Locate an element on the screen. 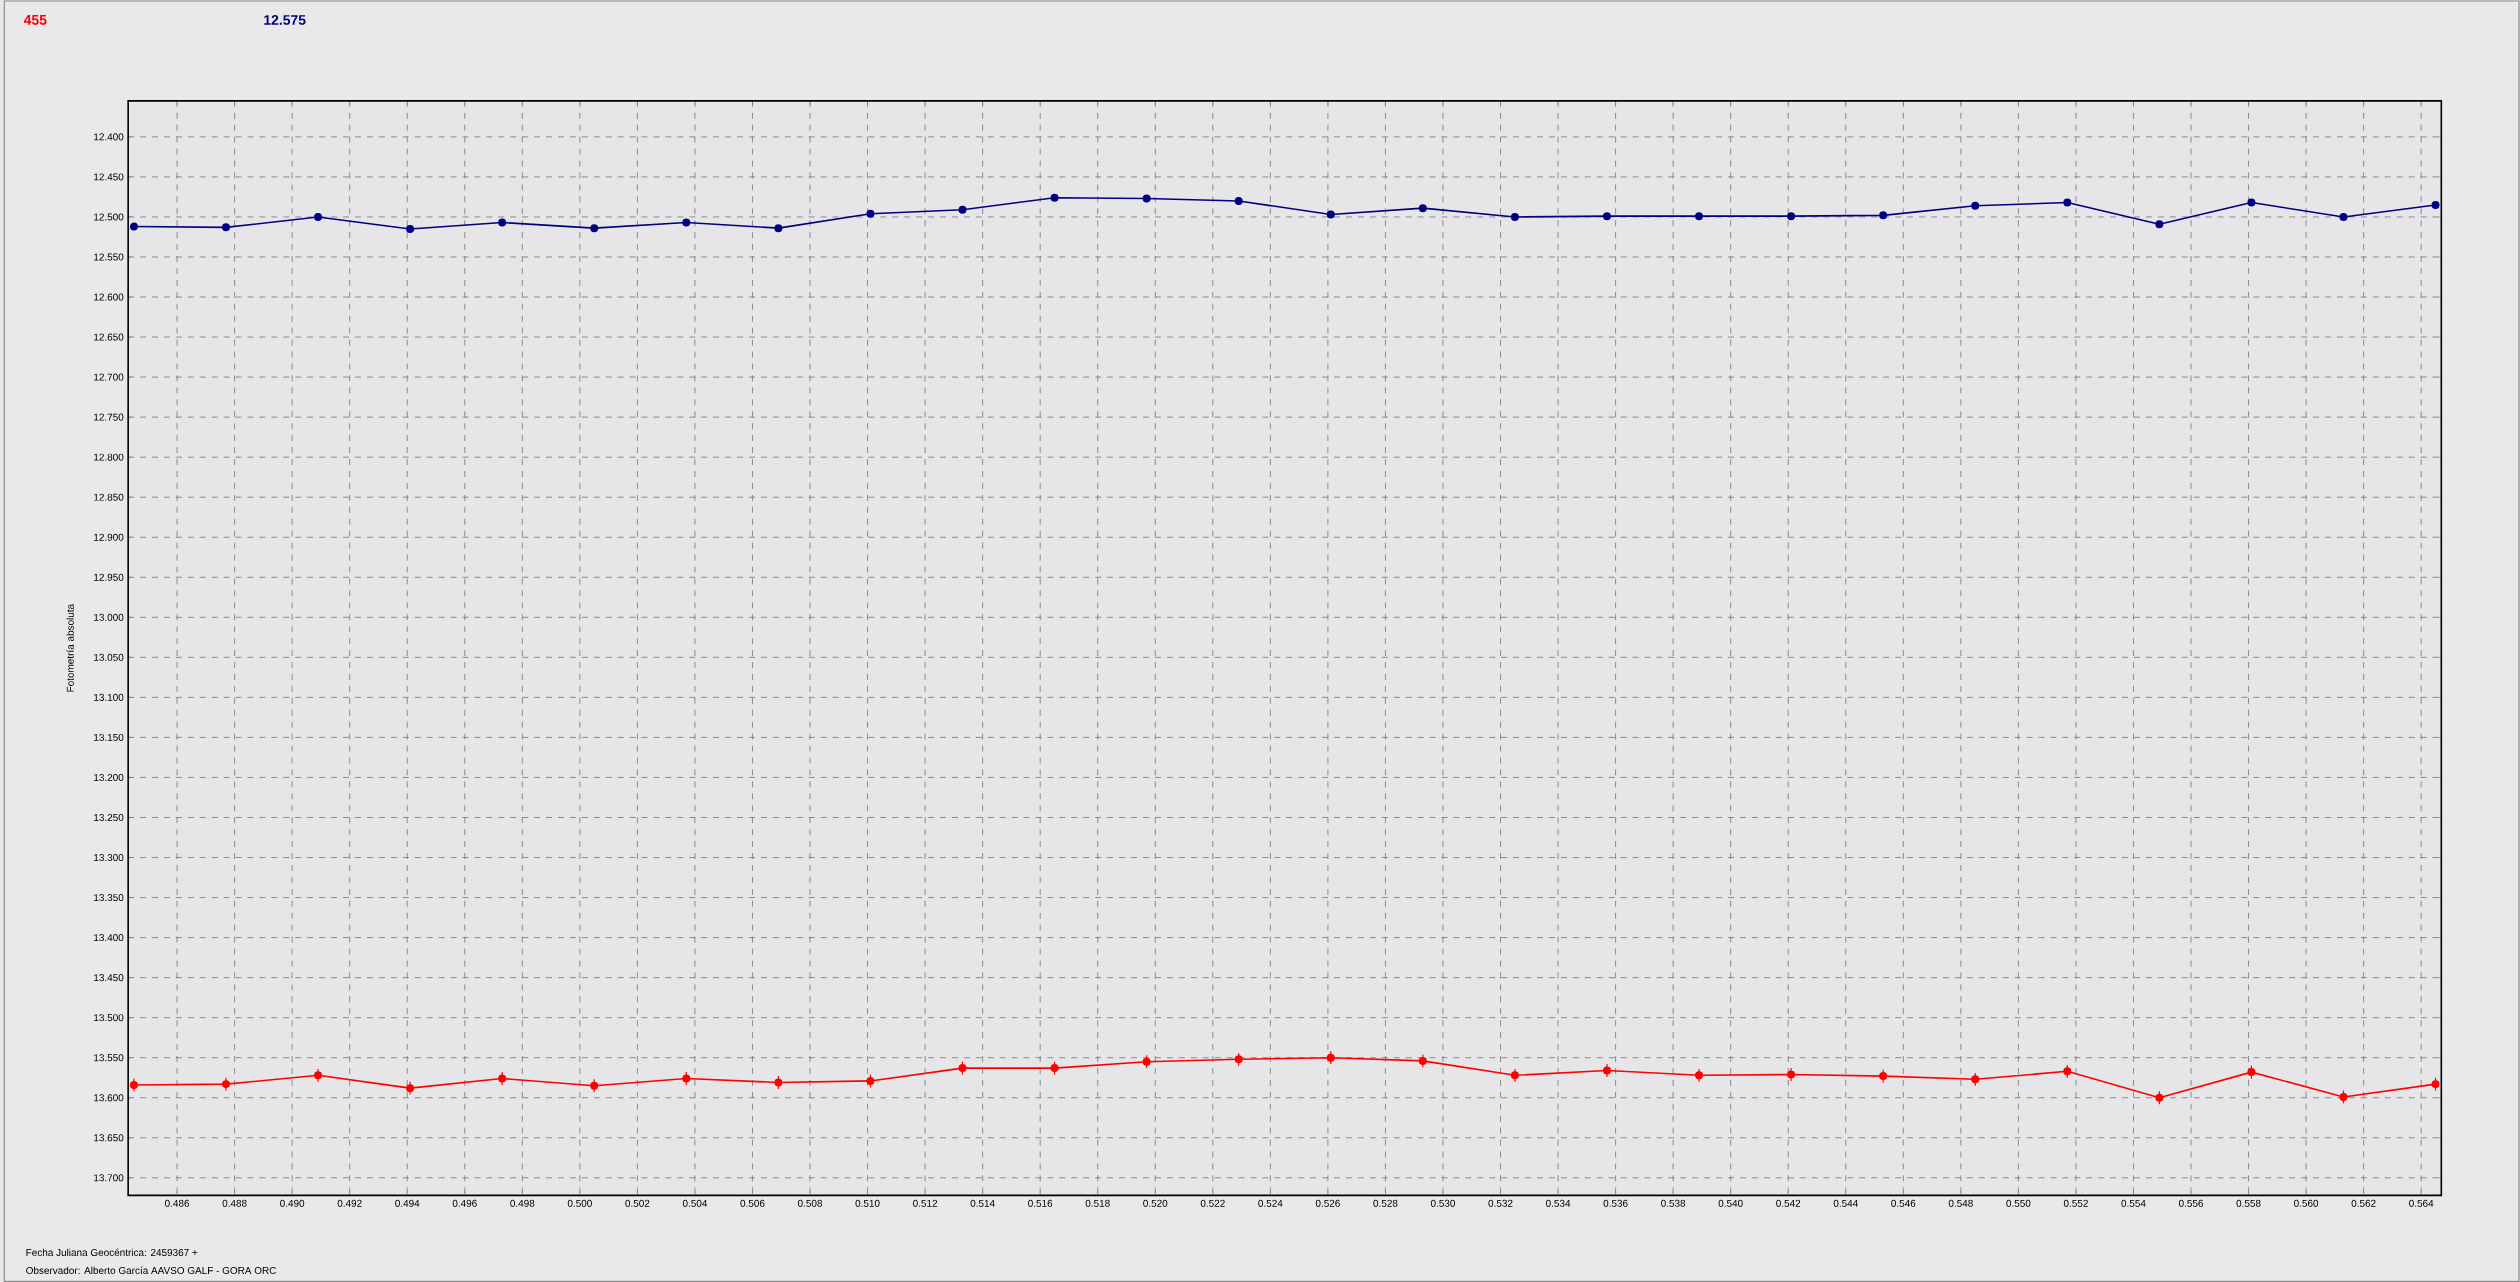 The height and width of the screenshot is (1282, 2520). x-tick-label: 0.532 is located at coordinates (1500, 1203).